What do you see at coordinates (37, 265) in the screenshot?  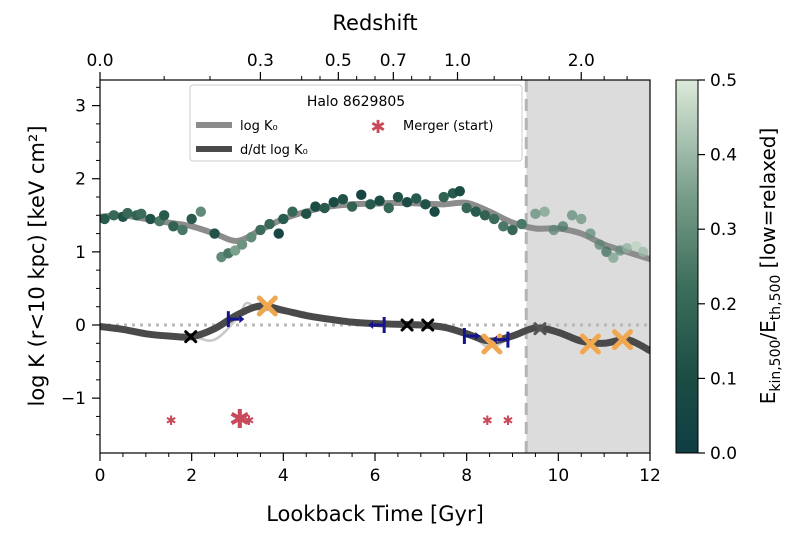 I see `y-axis-label: log K (r<10 kpc) [keV cm²]` at bounding box center [37, 265].